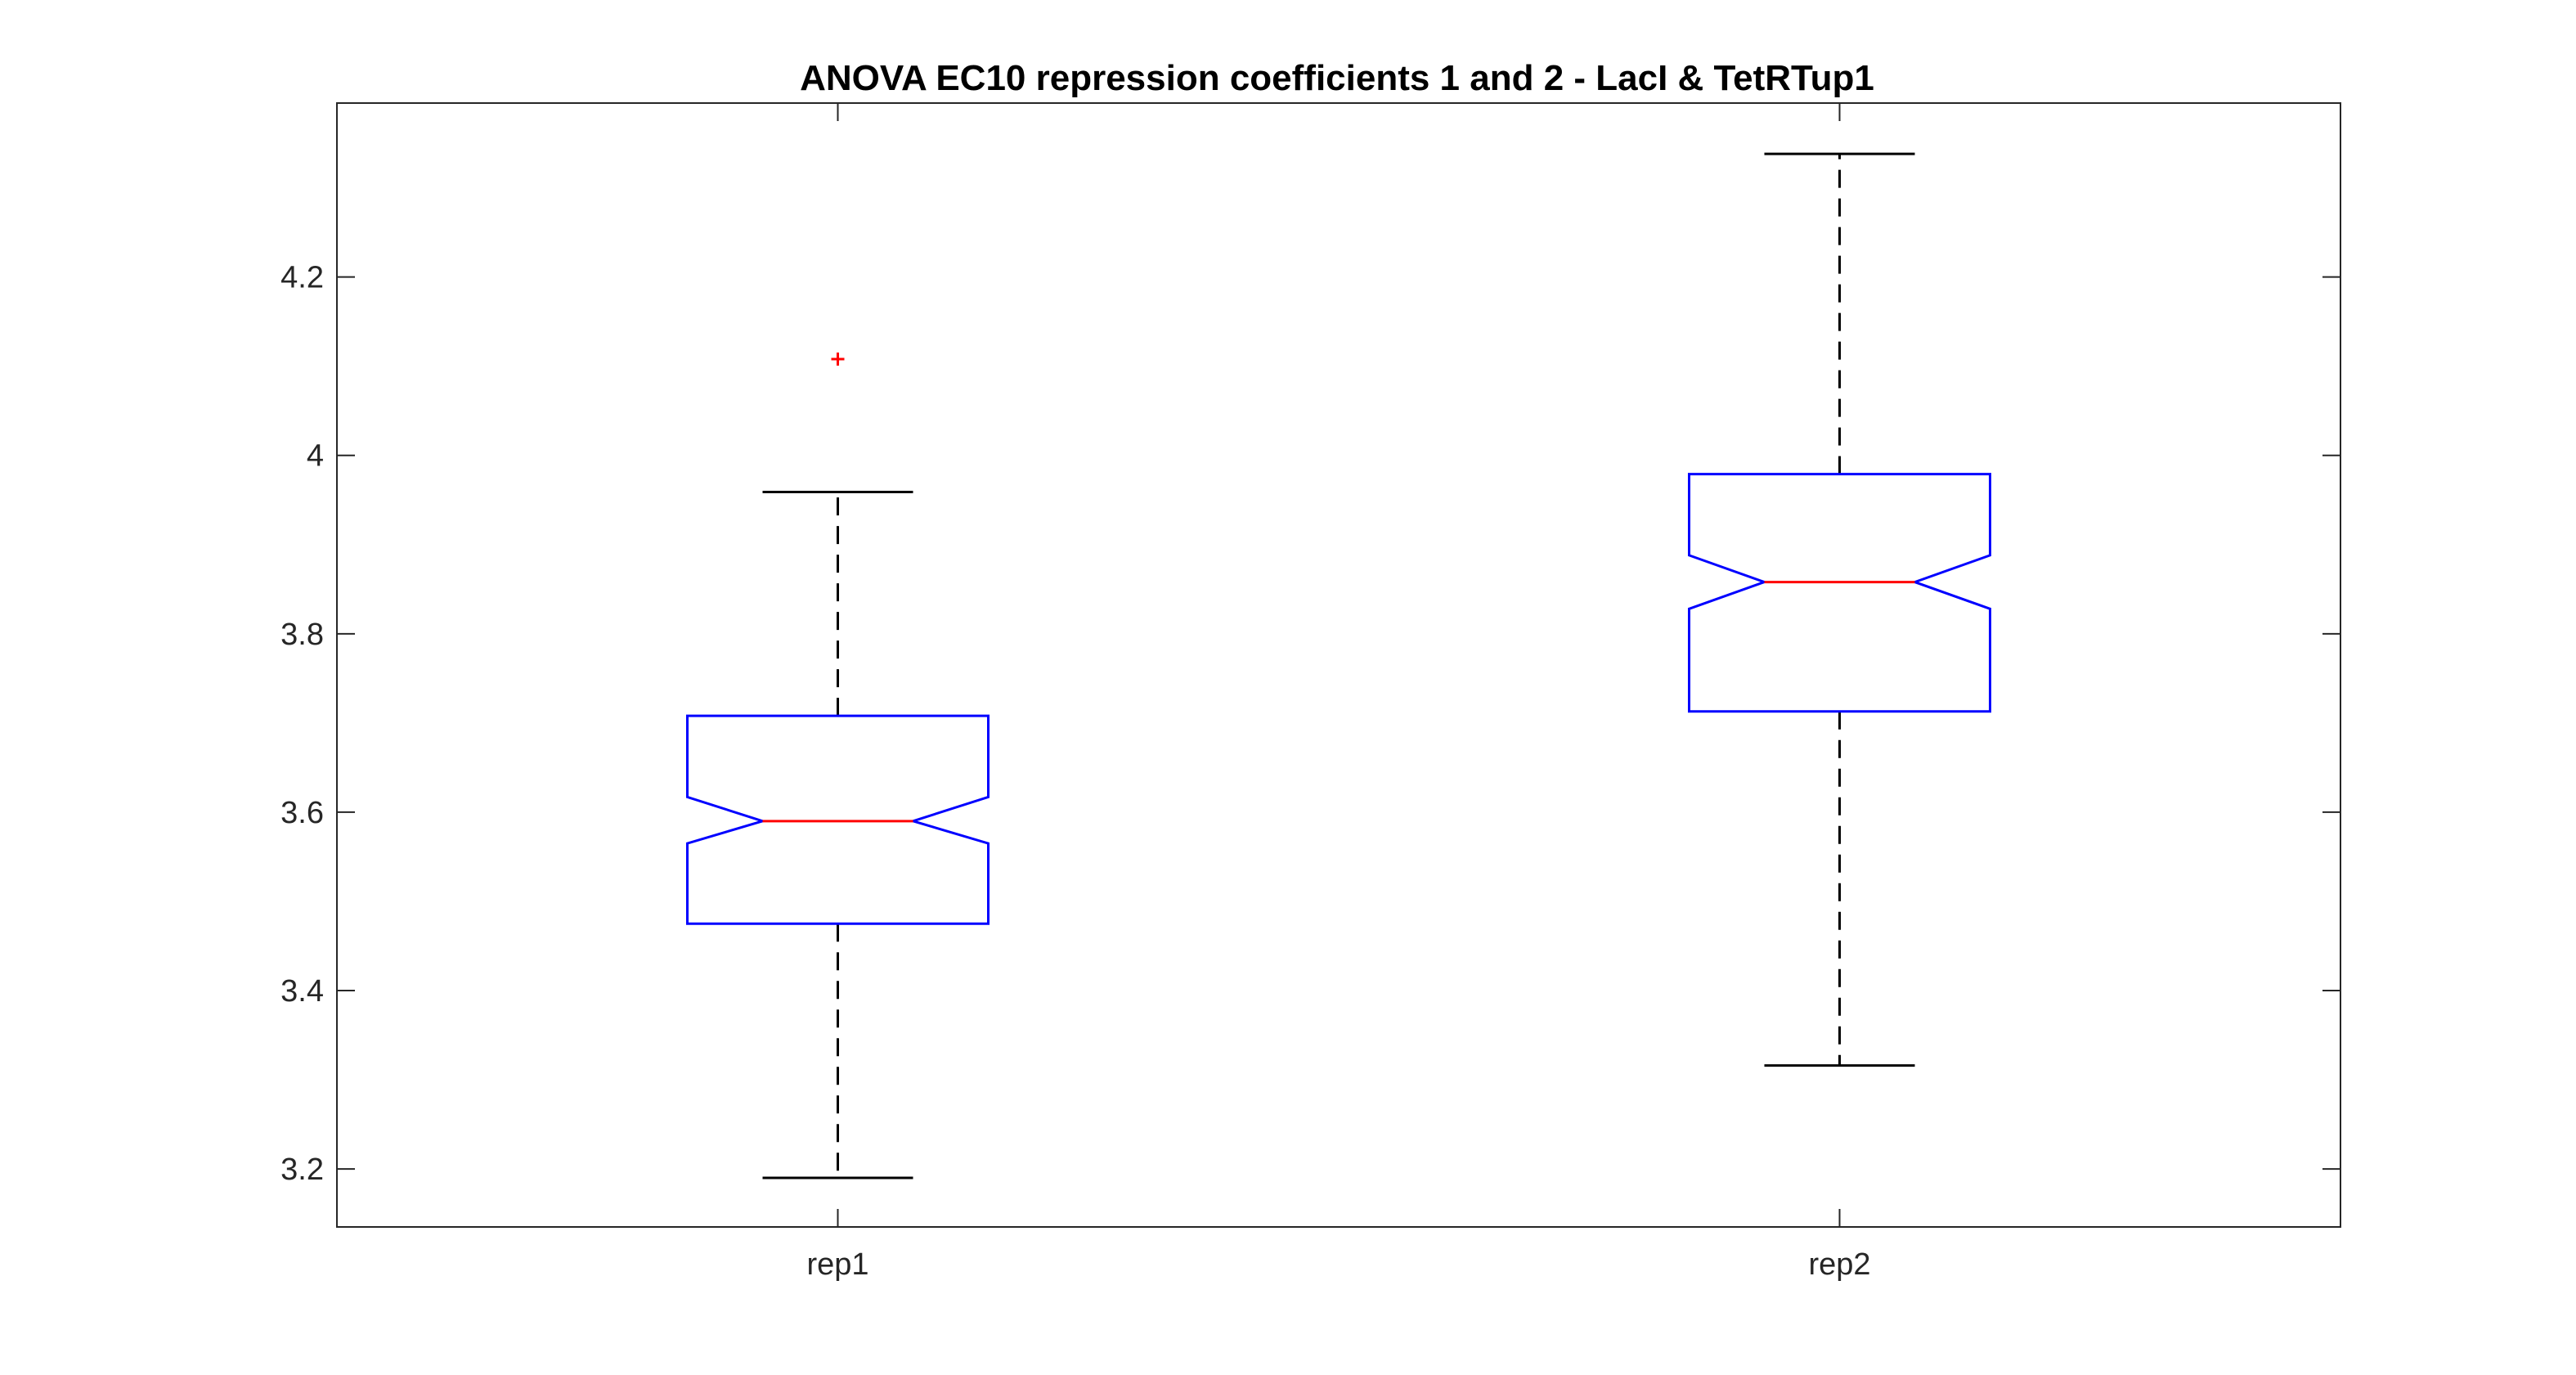 The height and width of the screenshot is (1375, 2576). I want to click on x-tick-label-rep1: rep1, so click(837, 1265).